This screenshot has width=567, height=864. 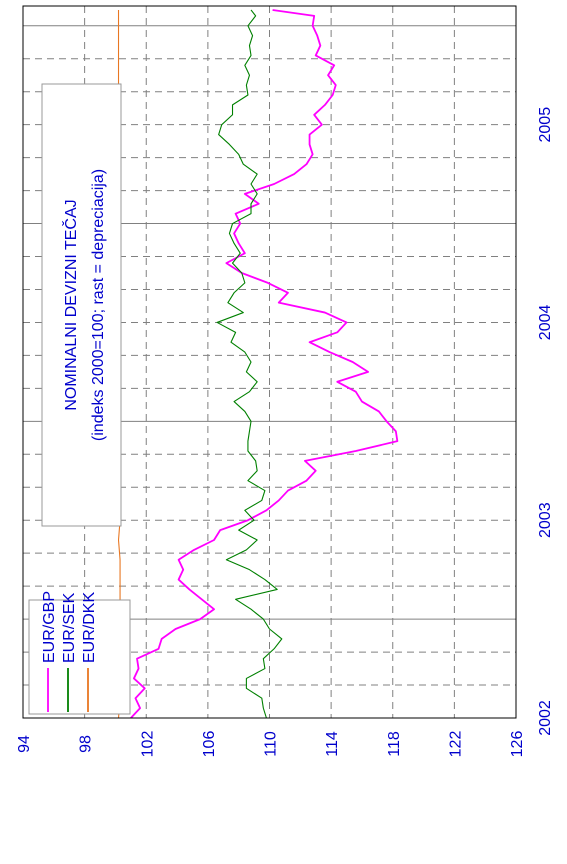 What do you see at coordinates (545, 520) in the screenshot?
I see `time-tick-label: 2003` at bounding box center [545, 520].